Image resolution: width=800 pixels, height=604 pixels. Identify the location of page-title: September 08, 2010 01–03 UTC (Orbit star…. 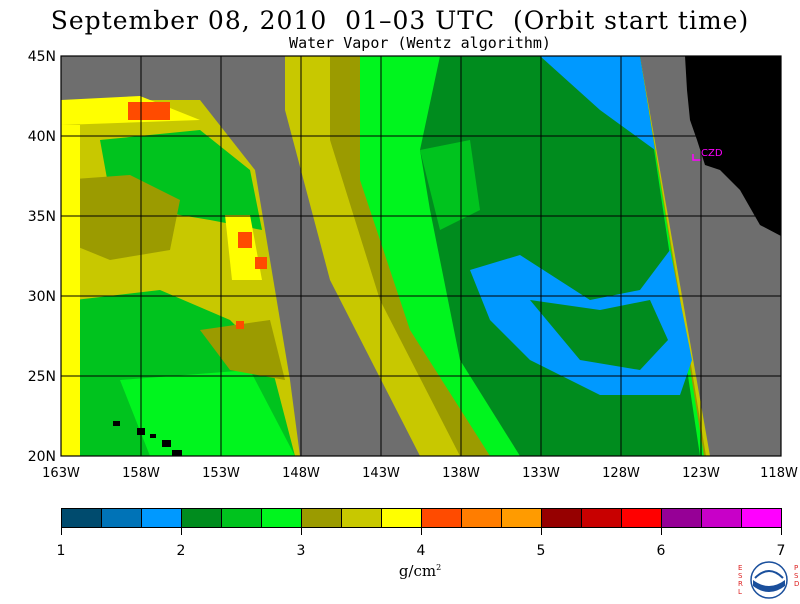
(400, 20).